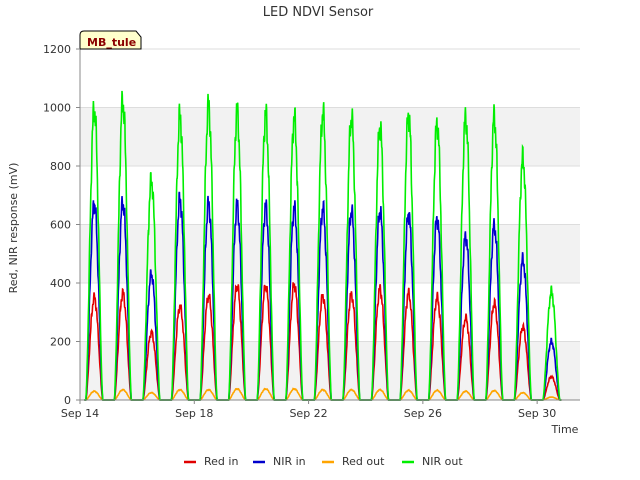  I want to click on legend-label: NIR out, so click(442, 461).